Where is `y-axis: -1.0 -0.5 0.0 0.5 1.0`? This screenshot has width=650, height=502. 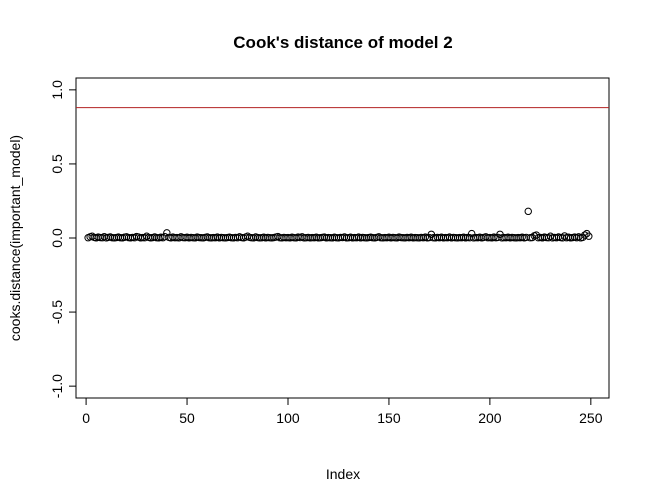 y-axis: -1.0 -0.5 0.0 0.5 1.0 is located at coordinates (63, 239).